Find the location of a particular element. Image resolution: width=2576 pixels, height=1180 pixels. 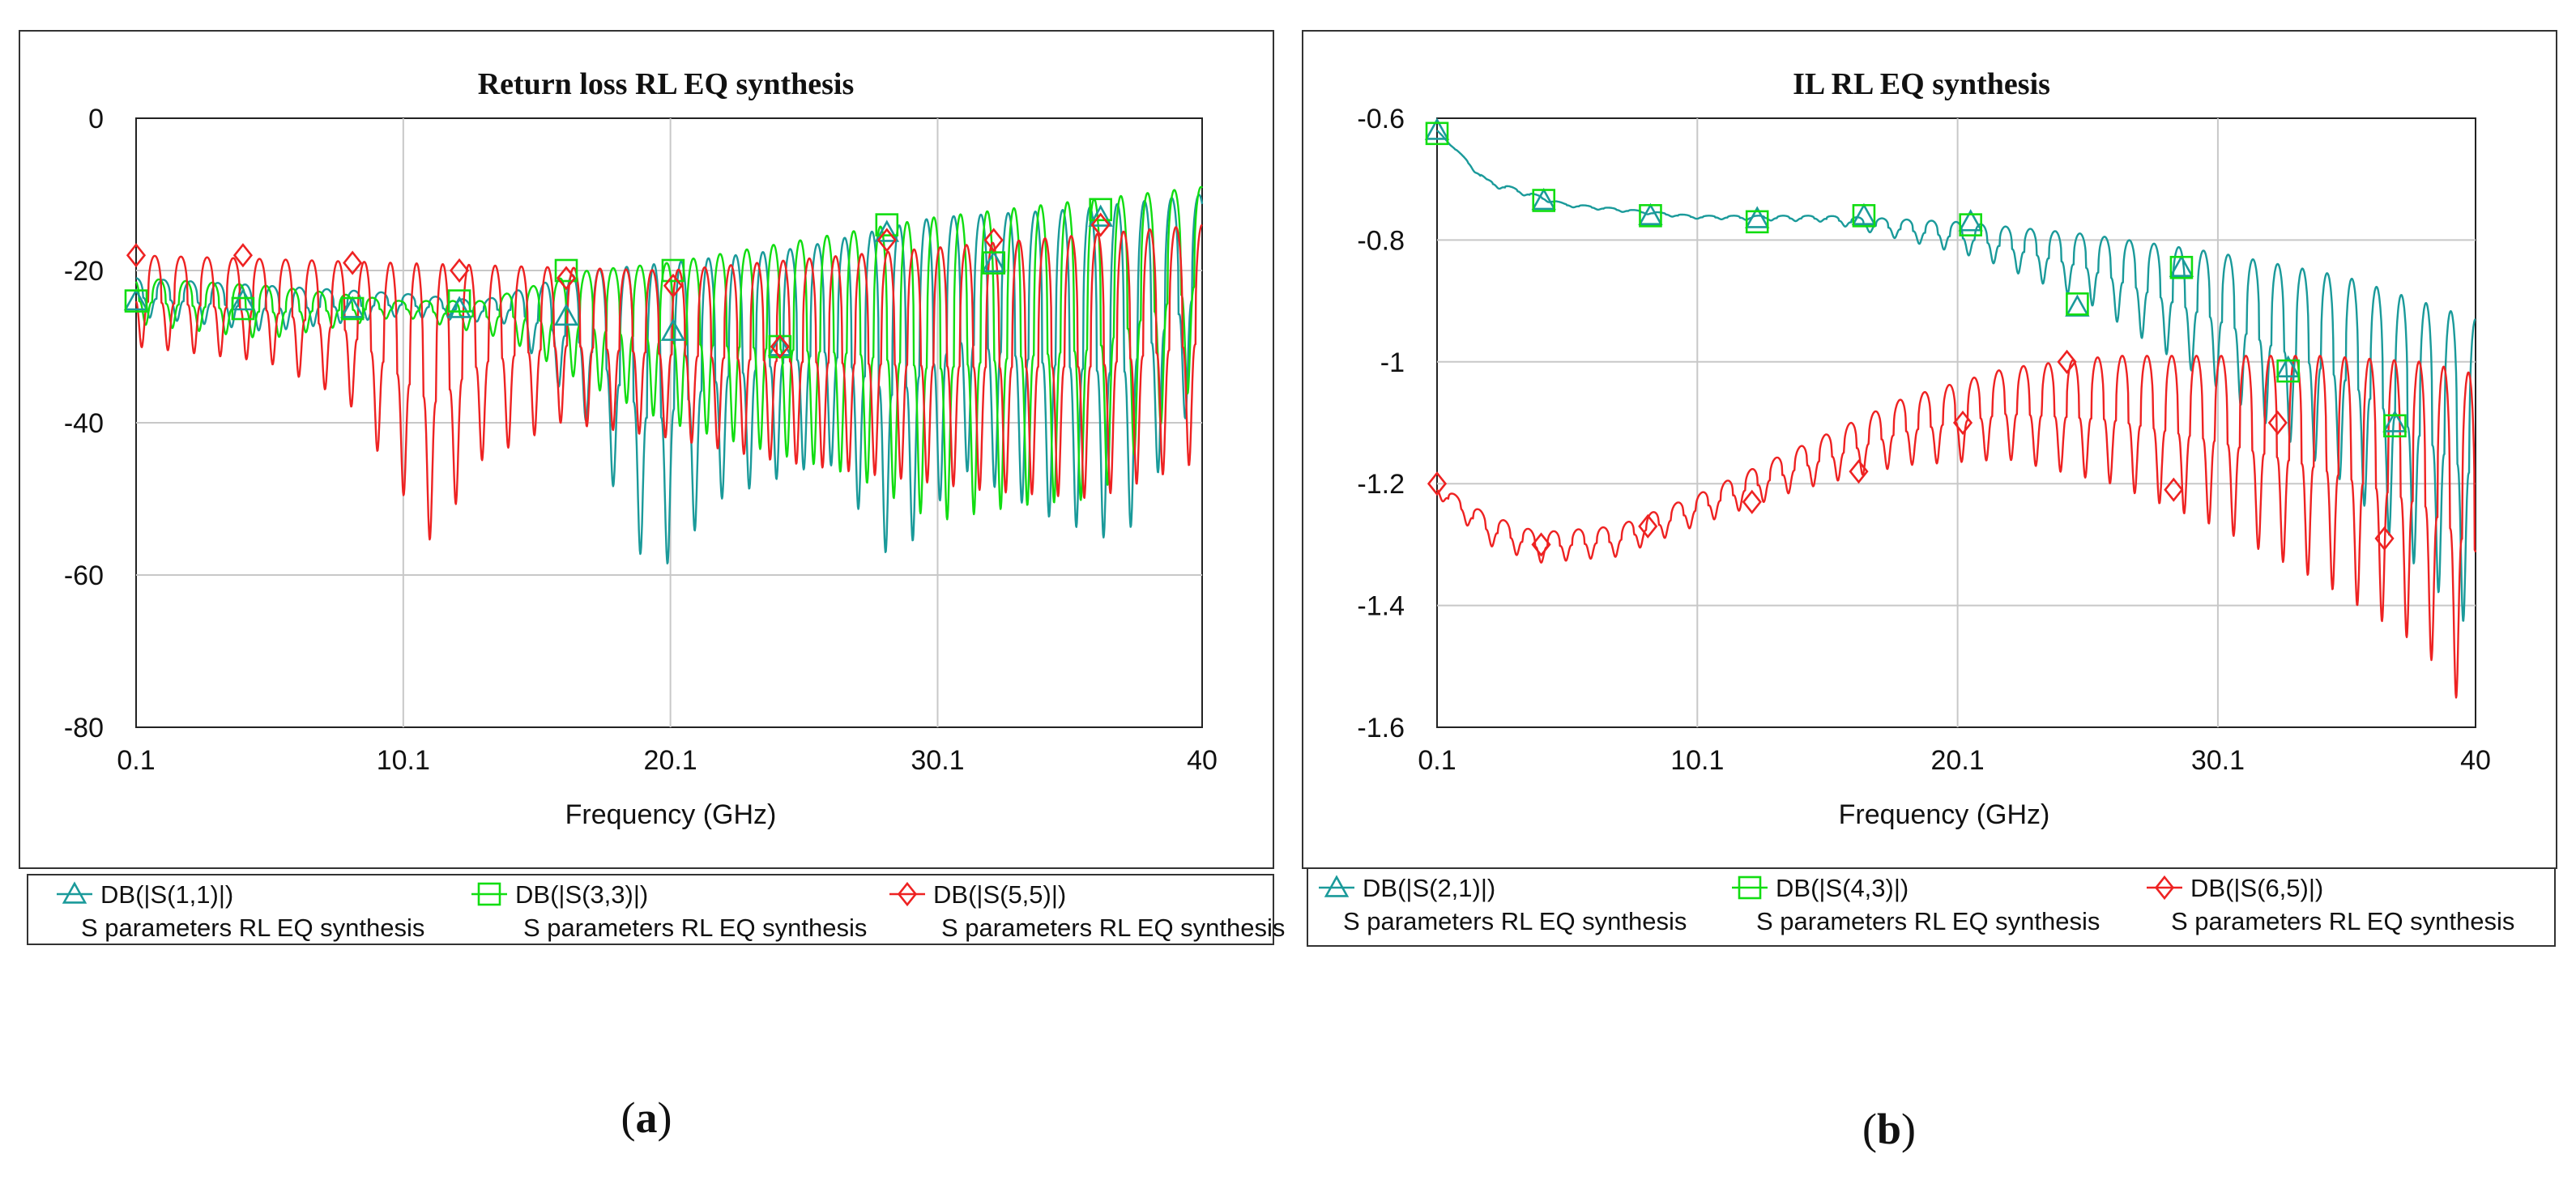

chart-a-series-2-line is located at coordinates (669, 382).